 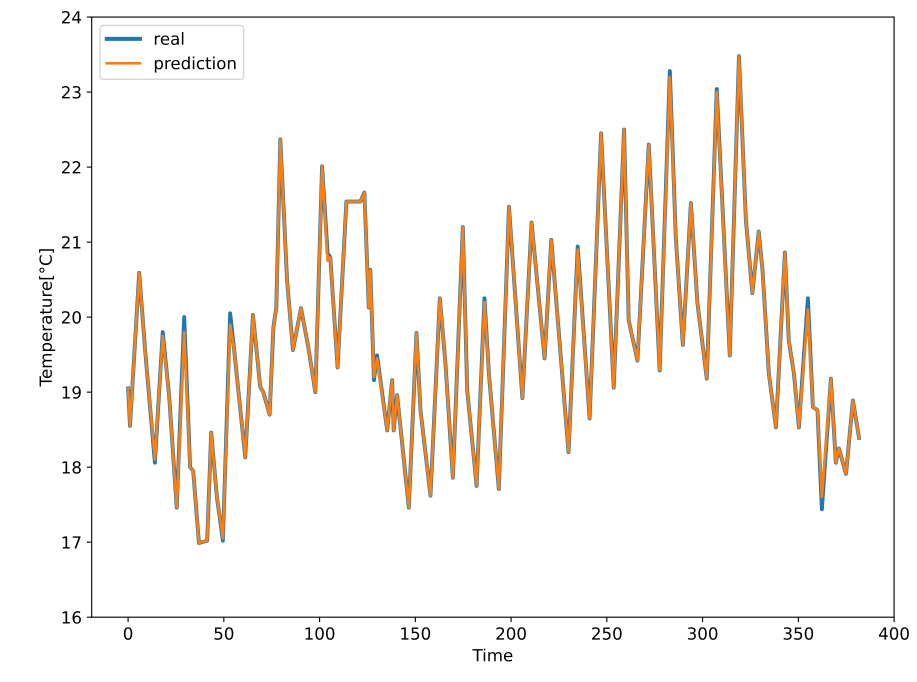 What do you see at coordinates (47, 317) in the screenshot?
I see `y-axis-title: Temperature[°C]` at bounding box center [47, 317].